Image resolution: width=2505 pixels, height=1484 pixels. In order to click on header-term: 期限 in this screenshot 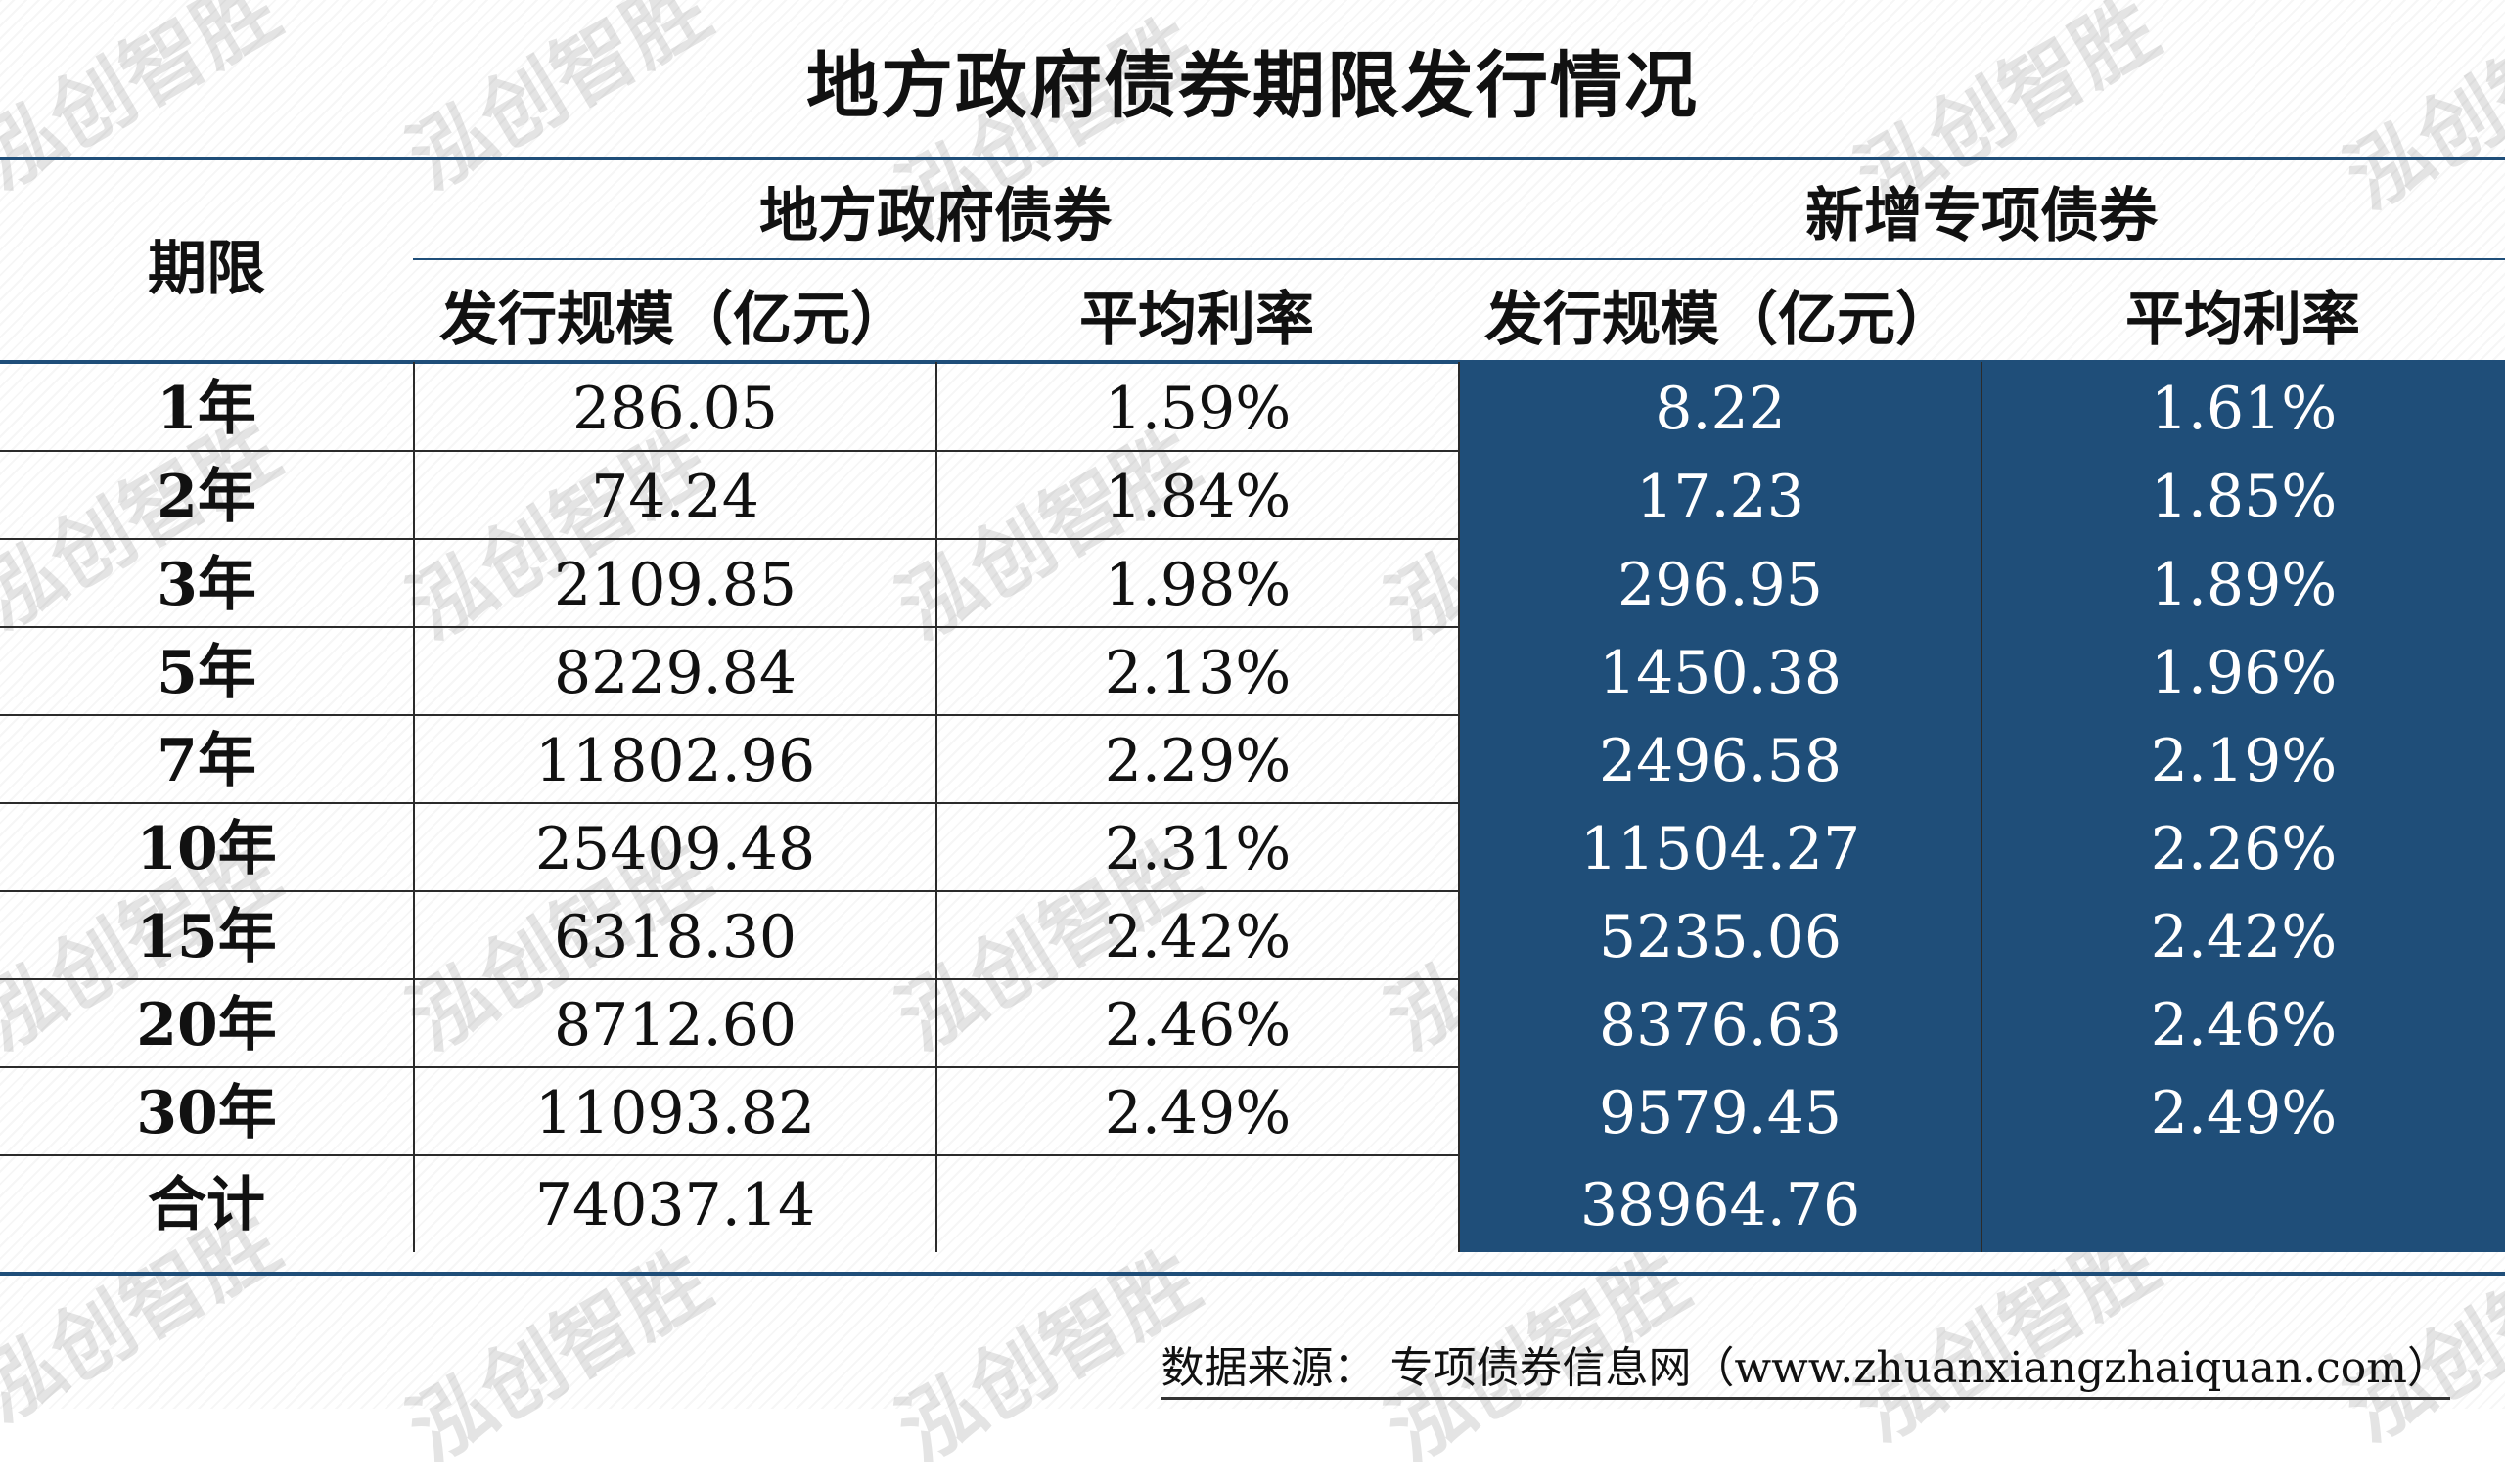, I will do `click(206, 269)`.